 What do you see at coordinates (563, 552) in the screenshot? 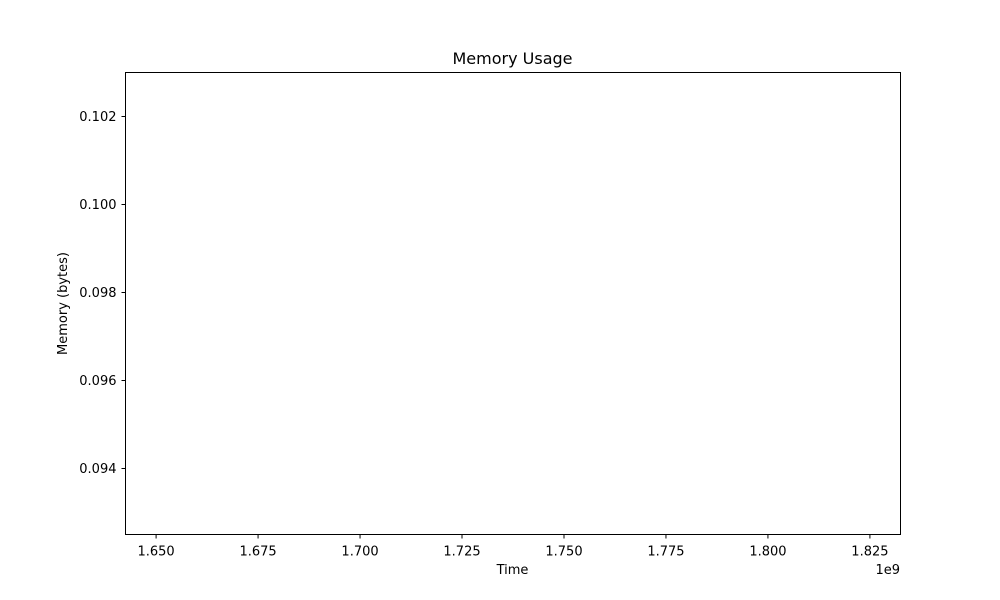
I see `x-tick-label: 1.750` at bounding box center [563, 552].